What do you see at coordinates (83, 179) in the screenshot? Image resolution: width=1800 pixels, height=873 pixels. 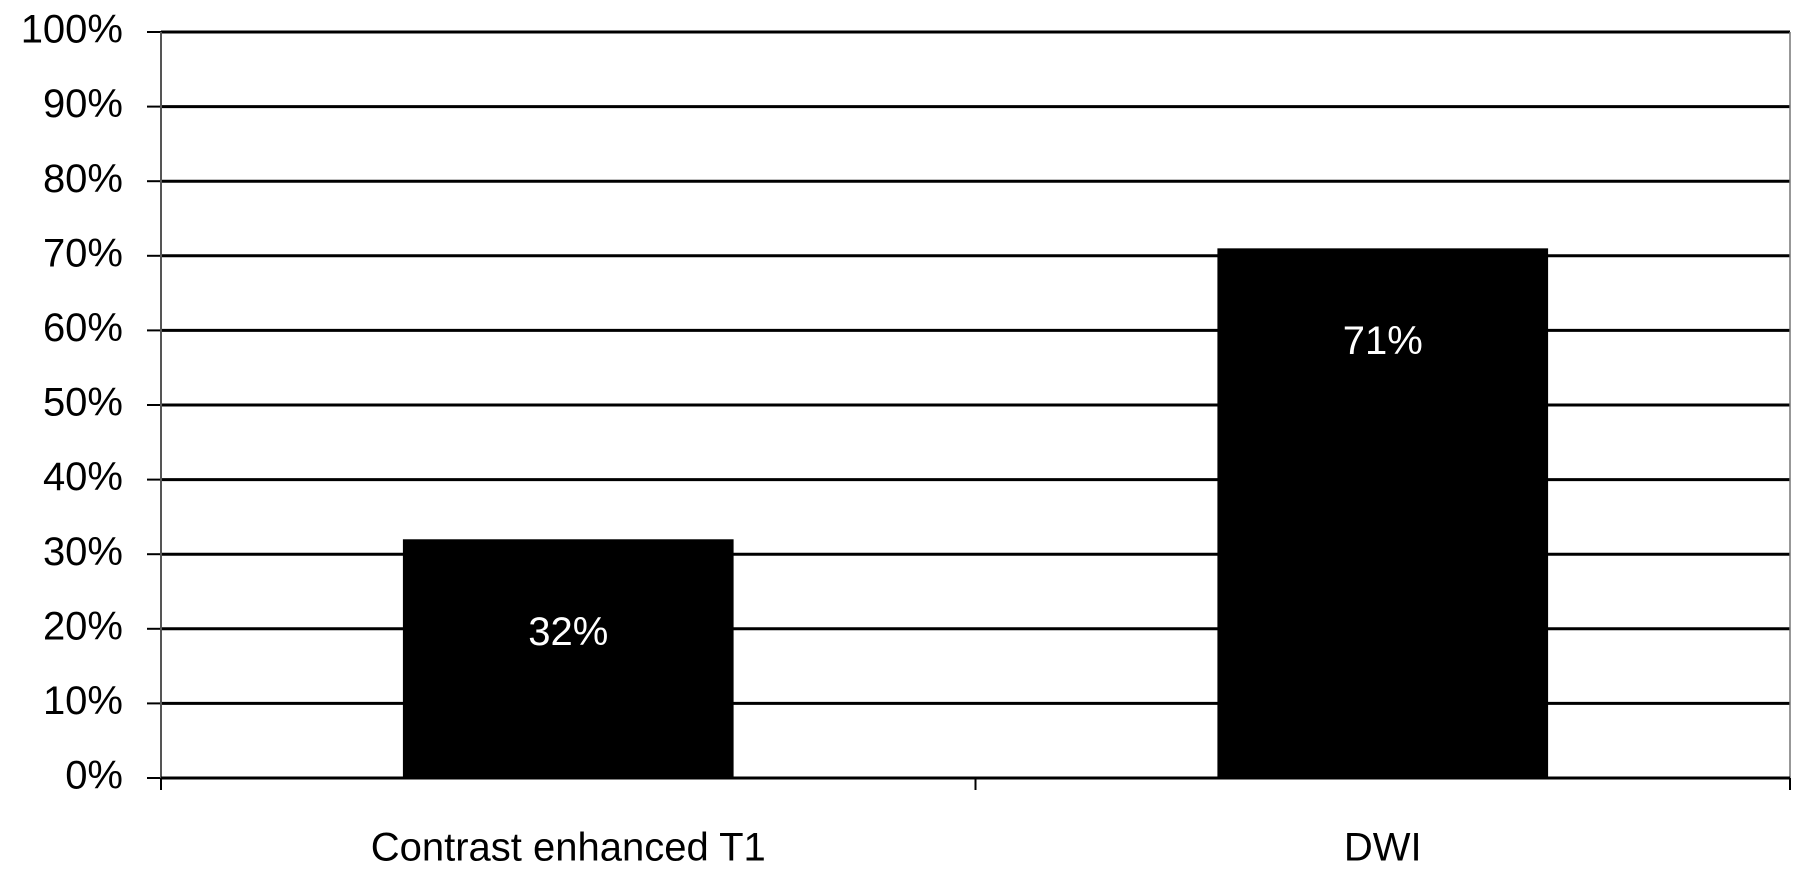 I see `y-tick-label: 80%` at bounding box center [83, 179].